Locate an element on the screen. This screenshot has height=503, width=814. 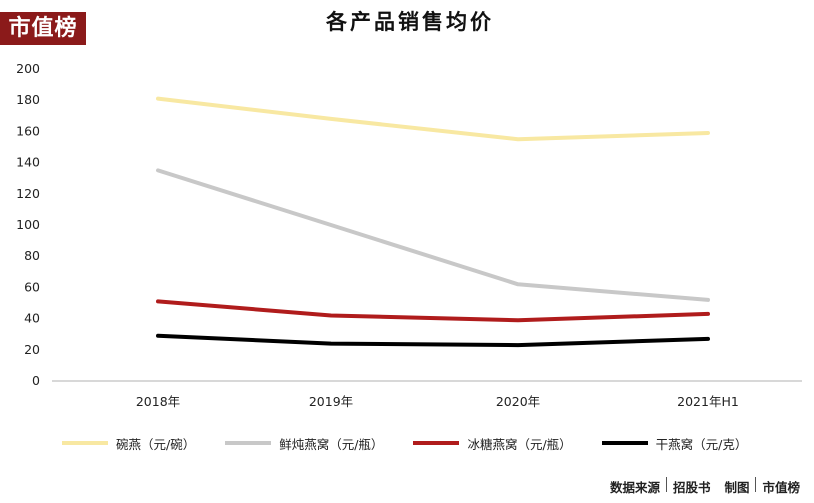
legend-item: 鲜炖燕窝（元/瓶） is located at coordinates (304, 443).